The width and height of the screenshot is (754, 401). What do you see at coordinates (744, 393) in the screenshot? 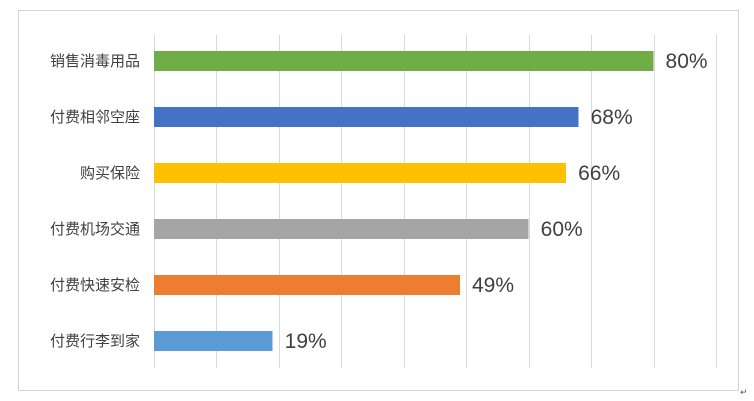
I see `paragraph-mark: ↵` at bounding box center [744, 393].